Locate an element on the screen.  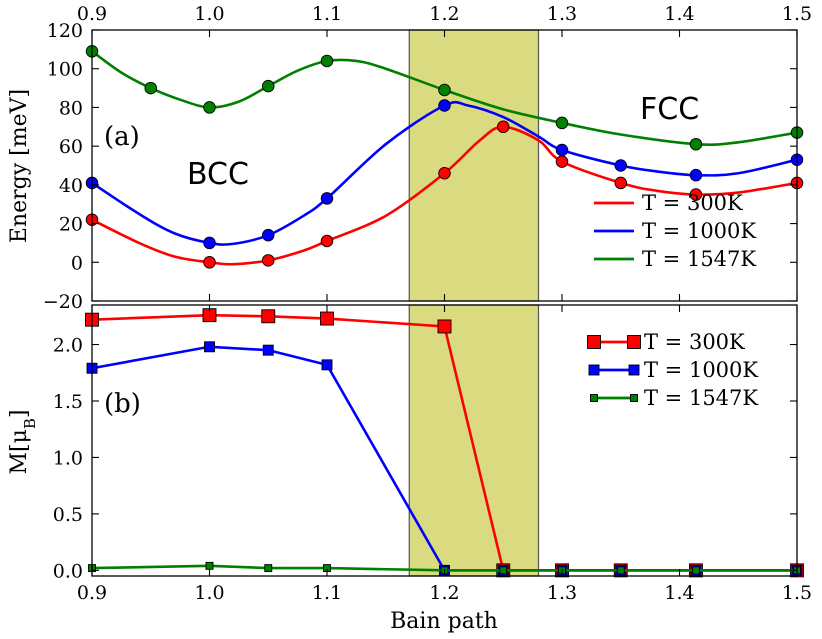
top-x-tick-label: 1.3 is located at coordinates (562, 14).